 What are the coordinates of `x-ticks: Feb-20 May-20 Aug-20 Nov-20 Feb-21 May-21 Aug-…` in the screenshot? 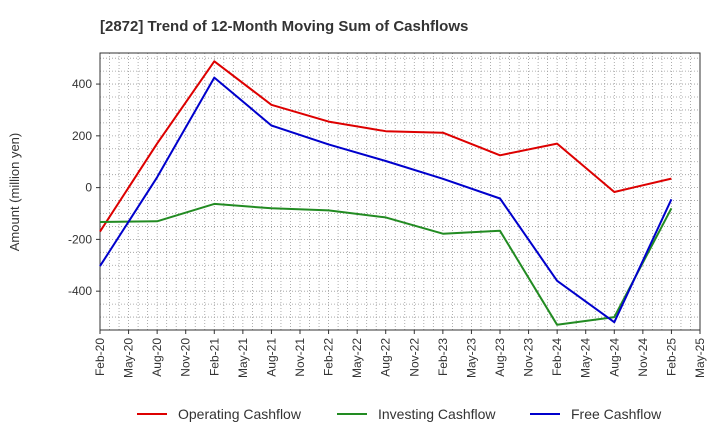 It's located at (400, 354).